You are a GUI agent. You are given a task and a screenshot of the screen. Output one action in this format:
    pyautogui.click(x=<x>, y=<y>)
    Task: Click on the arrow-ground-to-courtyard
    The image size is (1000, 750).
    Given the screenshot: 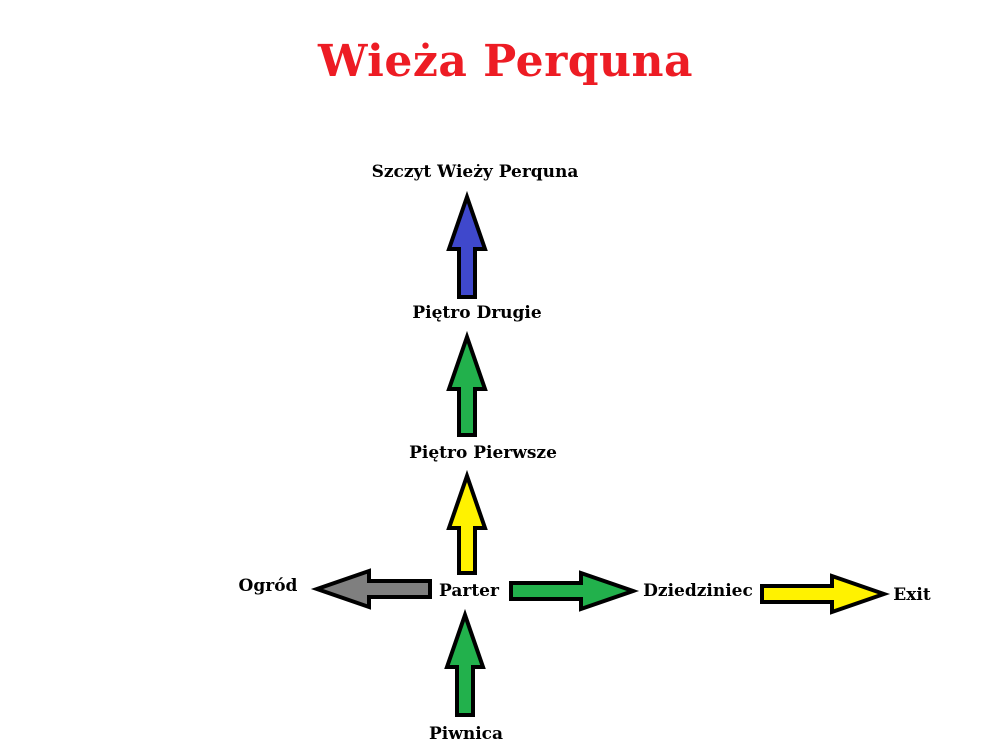 What is the action you would take?
    pyautogui.click(x=574, y=591)
    